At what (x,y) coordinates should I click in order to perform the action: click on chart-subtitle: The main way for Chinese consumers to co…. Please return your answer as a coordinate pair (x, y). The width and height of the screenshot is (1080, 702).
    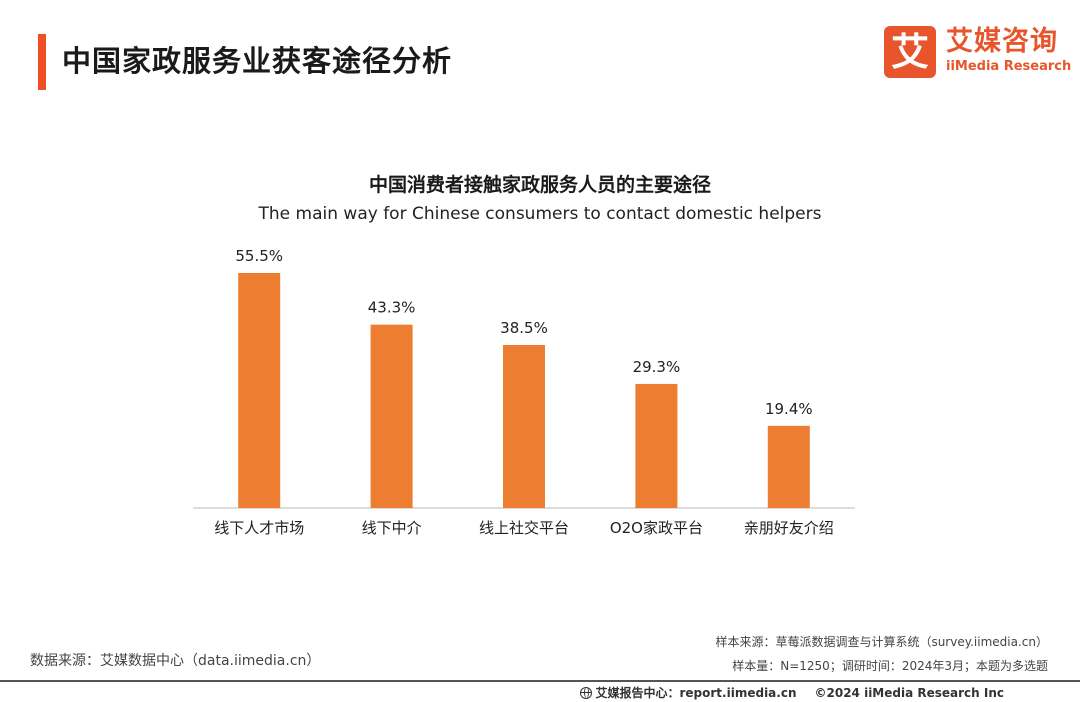
    Looking at the image, I should click on (540, 214).